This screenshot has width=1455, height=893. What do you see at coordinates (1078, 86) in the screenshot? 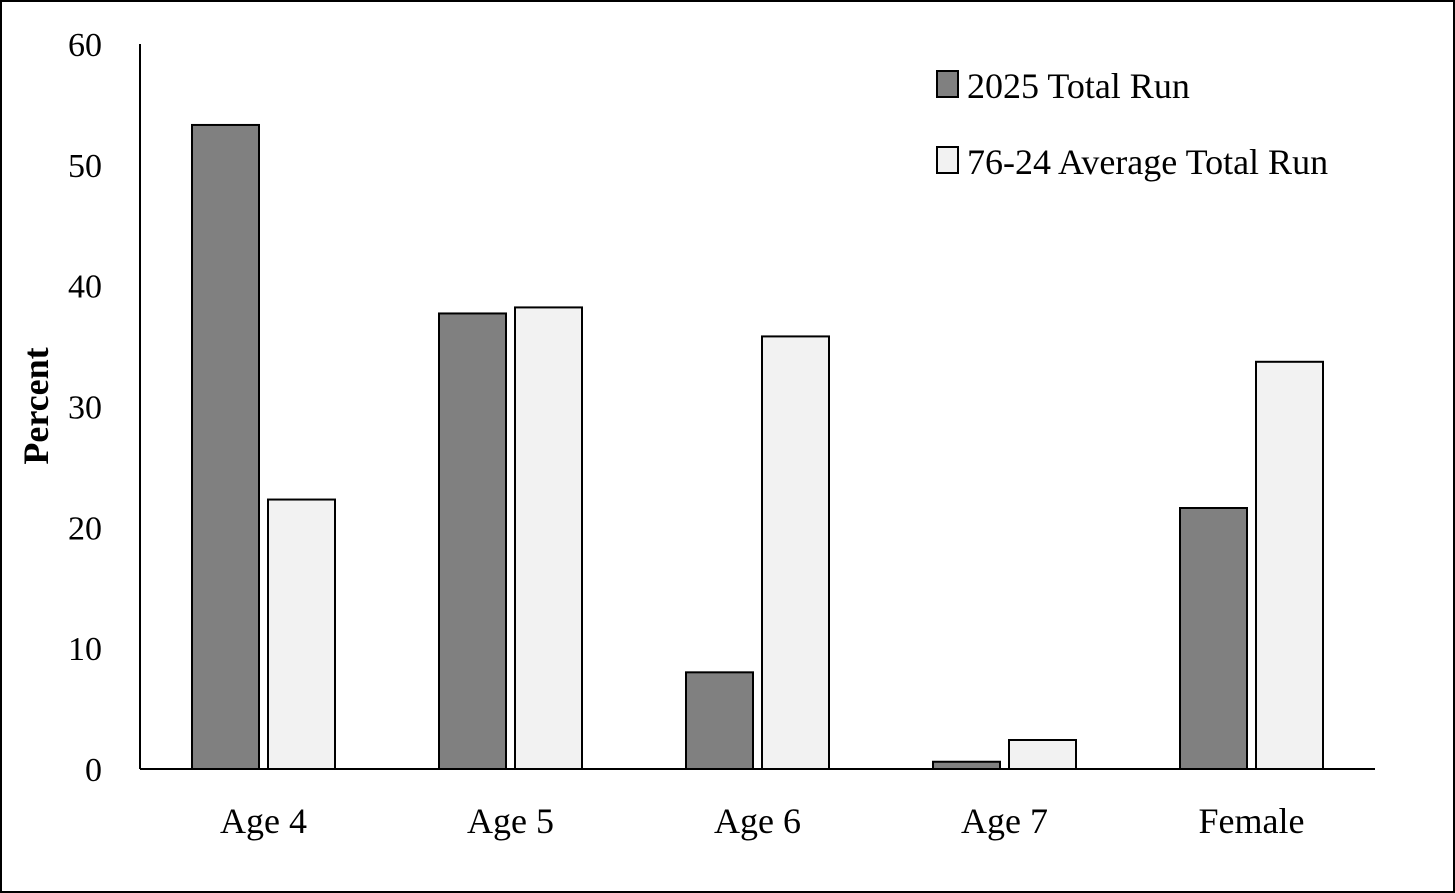
I see `legend-label: 2025 Total Run` at bounding box center [1078, 86].